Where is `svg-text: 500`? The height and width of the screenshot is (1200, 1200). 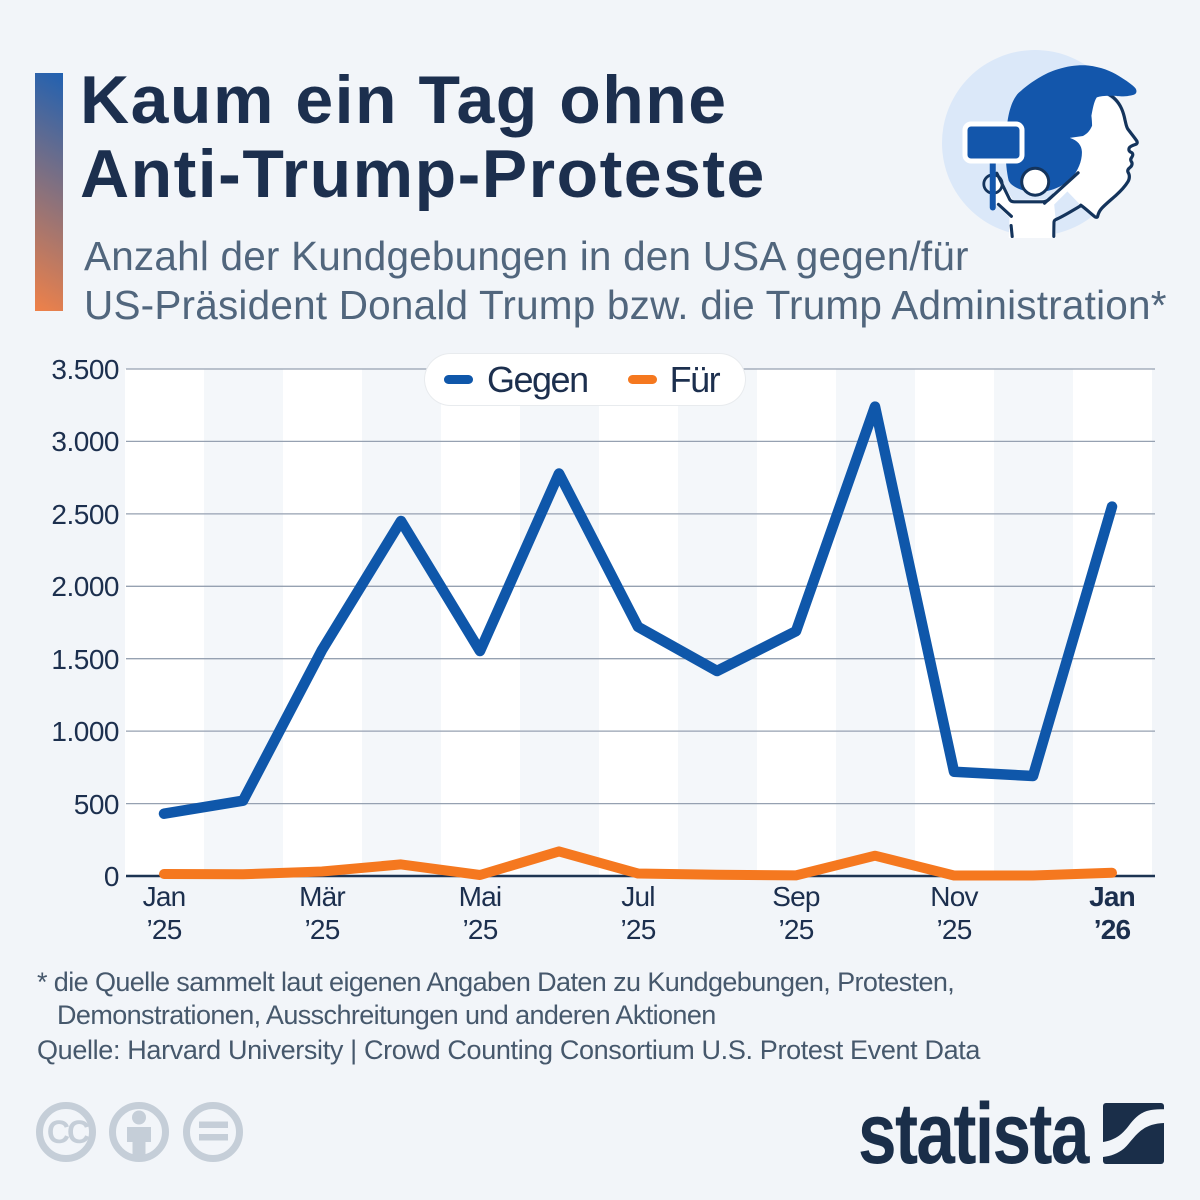
svg-text: 500 is located at coordinates (96, 804).